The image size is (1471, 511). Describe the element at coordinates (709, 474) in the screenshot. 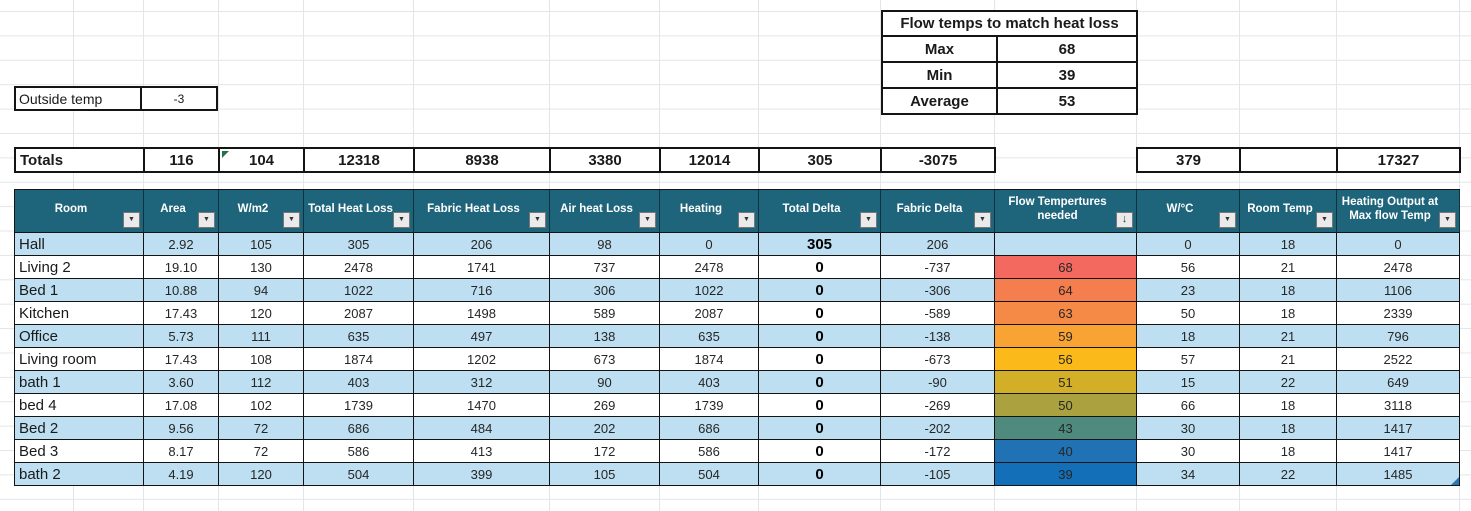

I see `heating-cell: 504` at that location.